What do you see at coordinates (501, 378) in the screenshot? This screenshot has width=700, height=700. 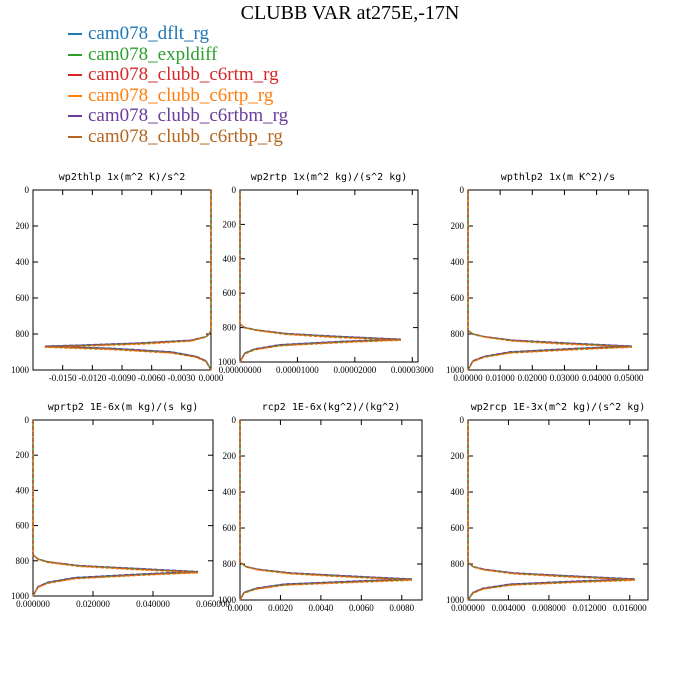 I see `x-tick-label: 0.01000` at bounding box center [501, 378].